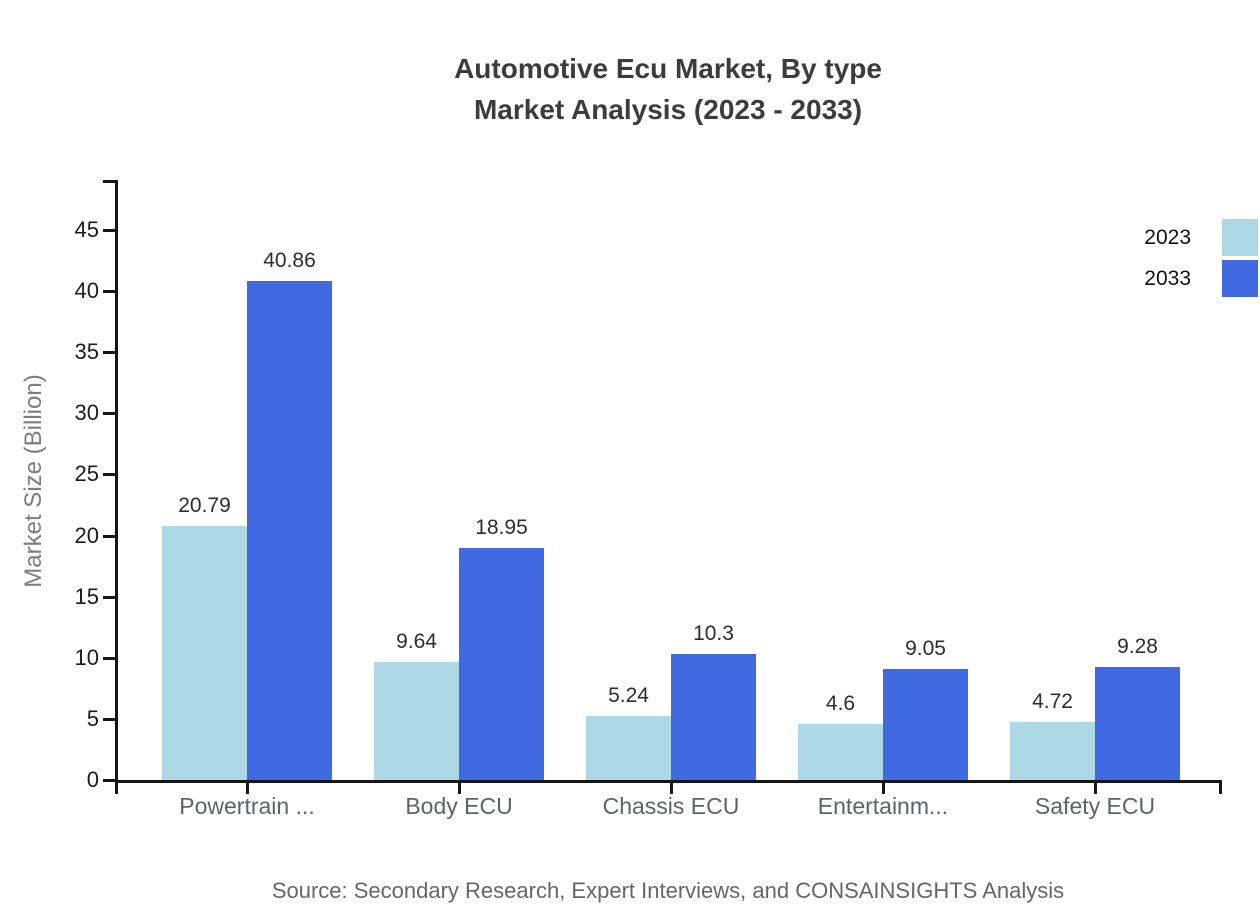 This screenshot has width=1260, height=920. Describe the element at coordinates (86, 474) in the screenshot. I see `y-tick-label: 25` at that location.